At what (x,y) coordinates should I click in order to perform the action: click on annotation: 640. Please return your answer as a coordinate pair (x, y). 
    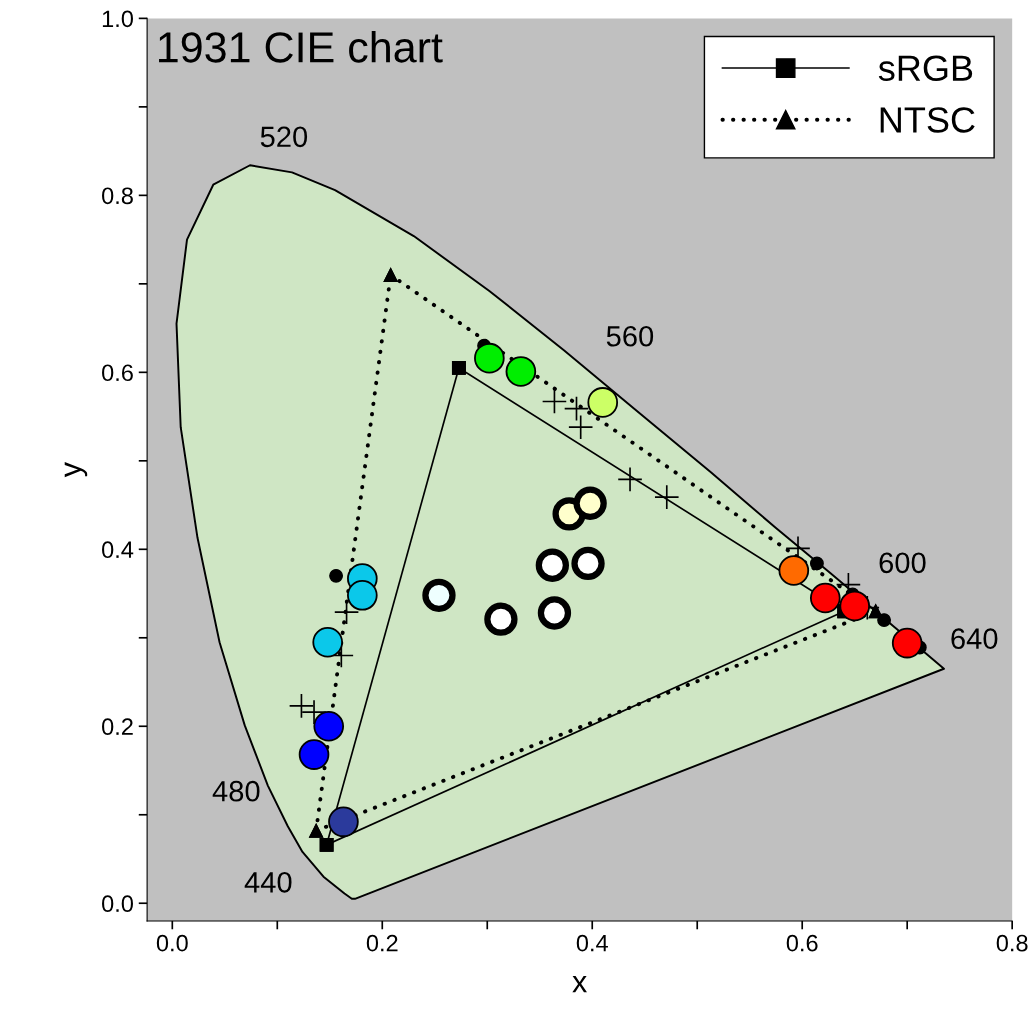
    Looking at the image, I should click on (974, 638).